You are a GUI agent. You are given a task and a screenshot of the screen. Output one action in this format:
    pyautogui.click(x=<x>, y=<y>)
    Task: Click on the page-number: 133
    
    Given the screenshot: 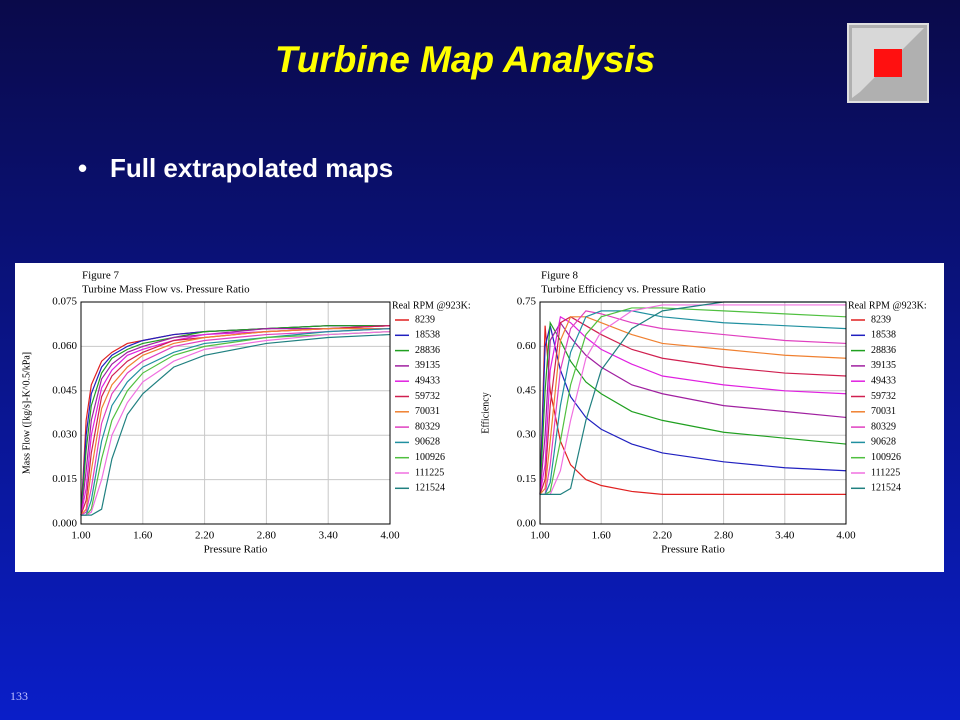 What is the action you would take?
    pyautogui.click(x=19, y=696)
    